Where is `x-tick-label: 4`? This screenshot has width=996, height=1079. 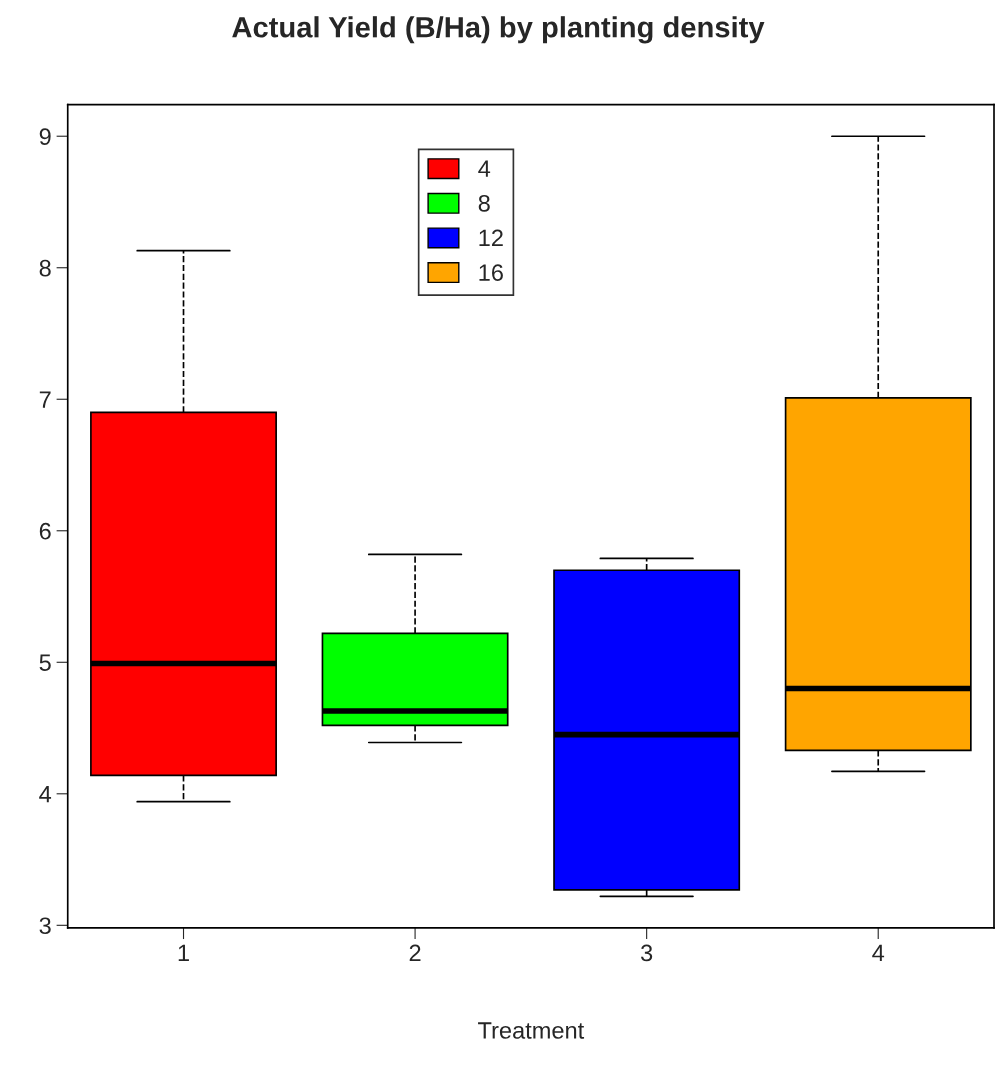
x-tick-label: 4 is located at coordinates (878, 953).